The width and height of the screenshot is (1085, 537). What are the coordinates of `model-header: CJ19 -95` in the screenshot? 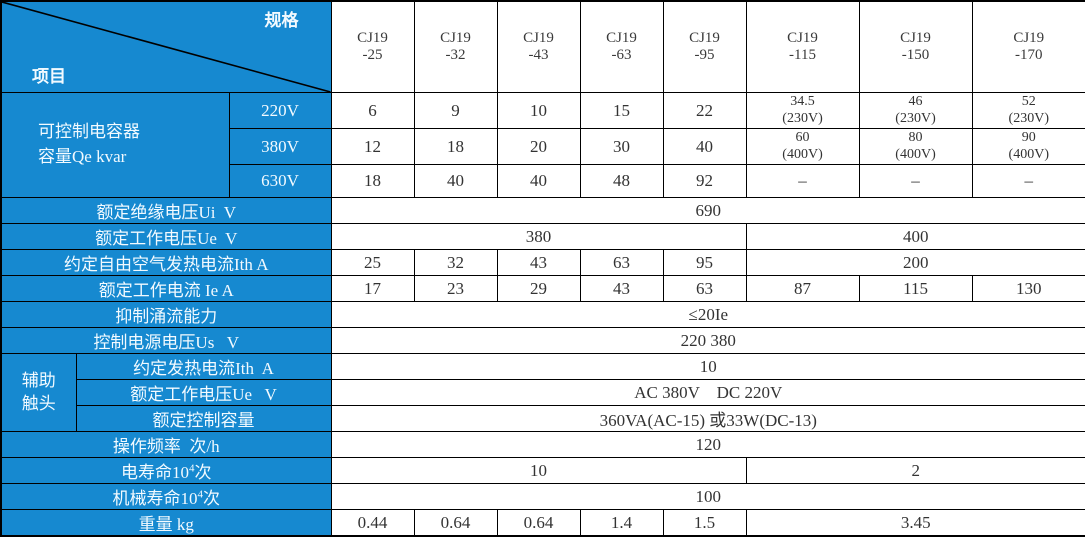 It's located at (704, 46).